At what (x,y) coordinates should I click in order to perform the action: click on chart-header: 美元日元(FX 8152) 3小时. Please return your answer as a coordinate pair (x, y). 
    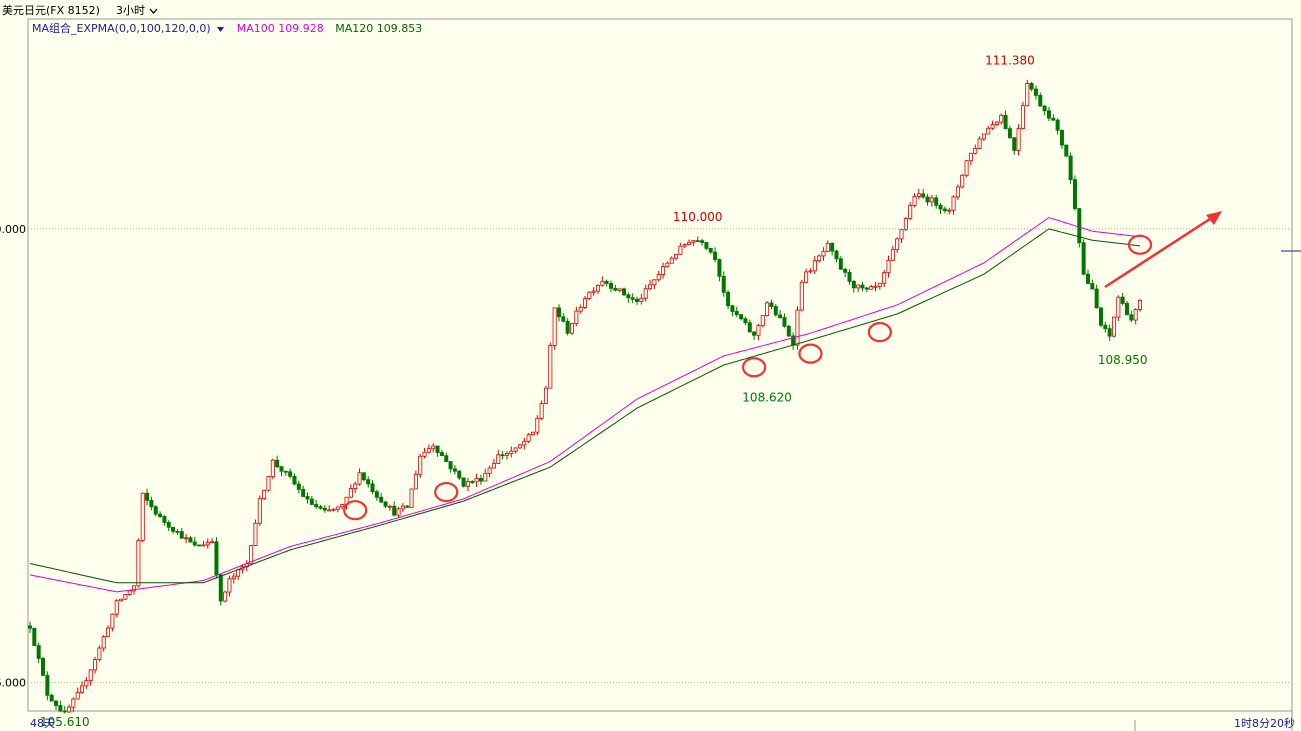
    Looking at the image, I should click on (650, 9).